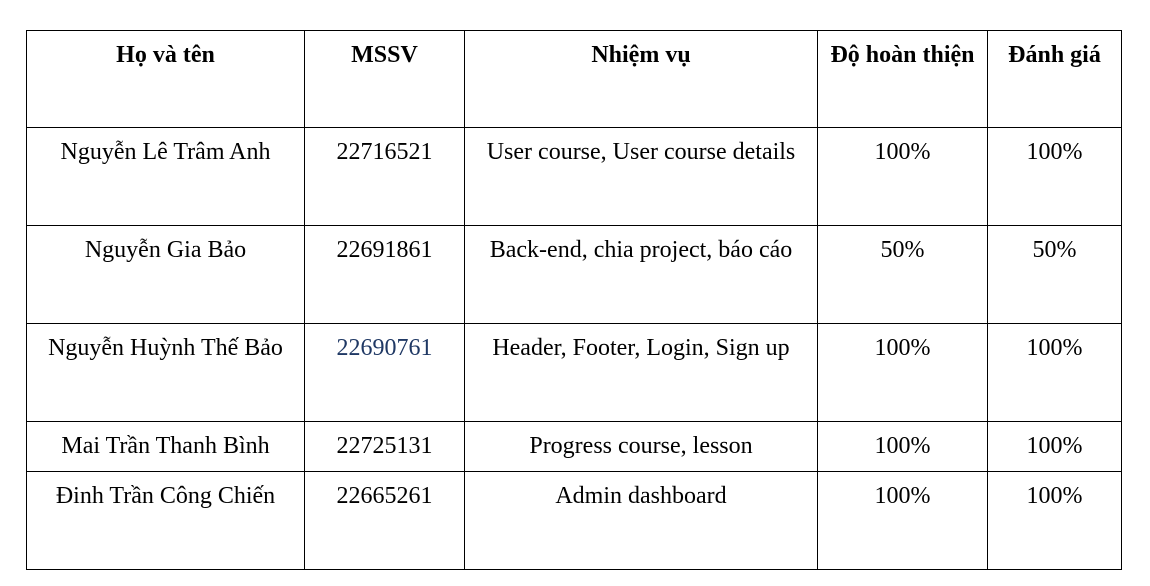  I want to click on cell-mssv: 22691861, so click(384, 274).